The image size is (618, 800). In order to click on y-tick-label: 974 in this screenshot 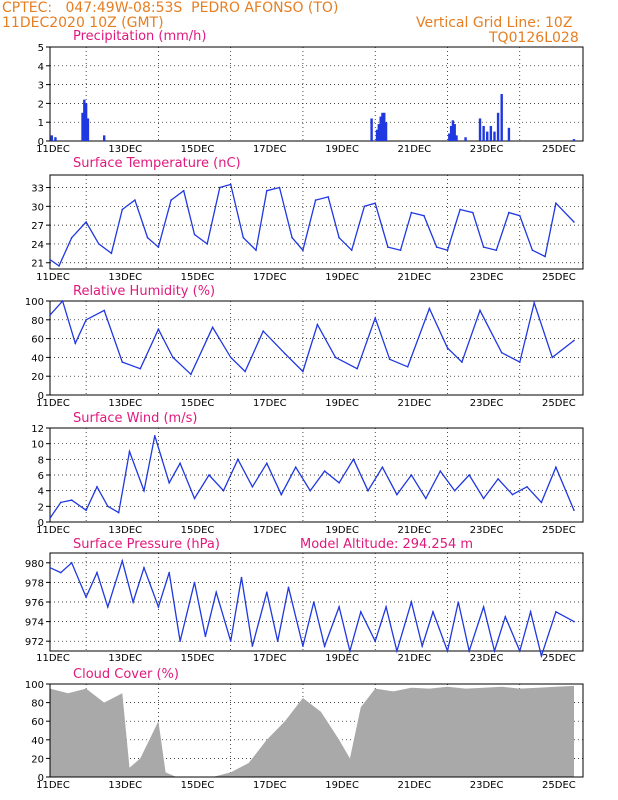, I will do `click(34, 623)`.